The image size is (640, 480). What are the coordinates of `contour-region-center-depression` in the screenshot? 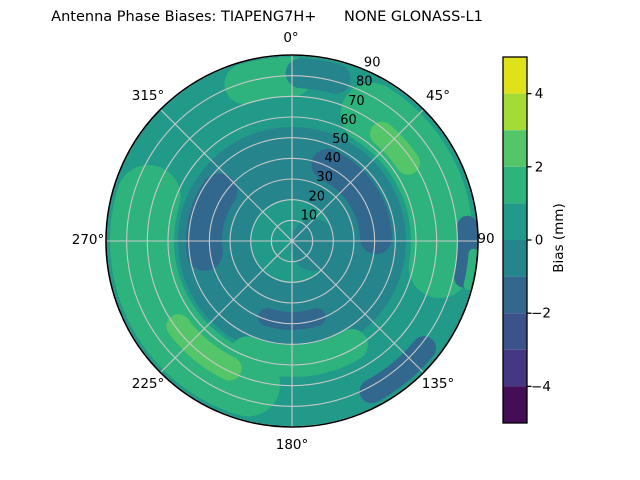 It's located at (314, 245).